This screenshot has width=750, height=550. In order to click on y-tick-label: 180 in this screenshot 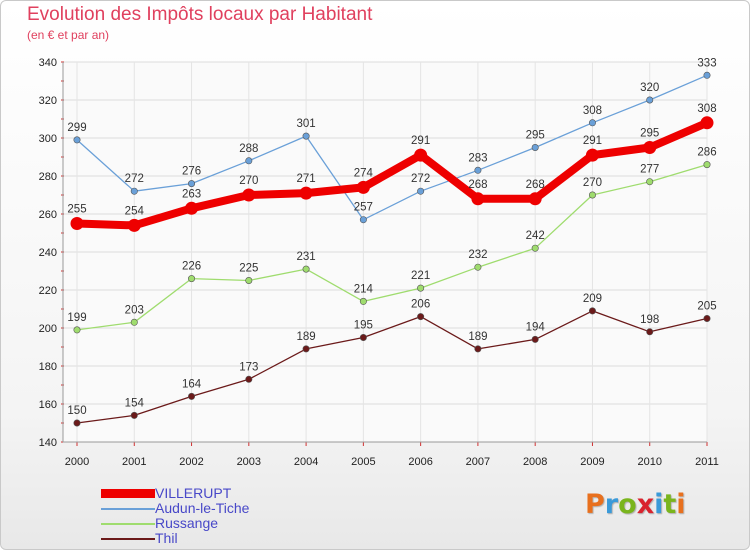, I will do `click(48, 367)`.